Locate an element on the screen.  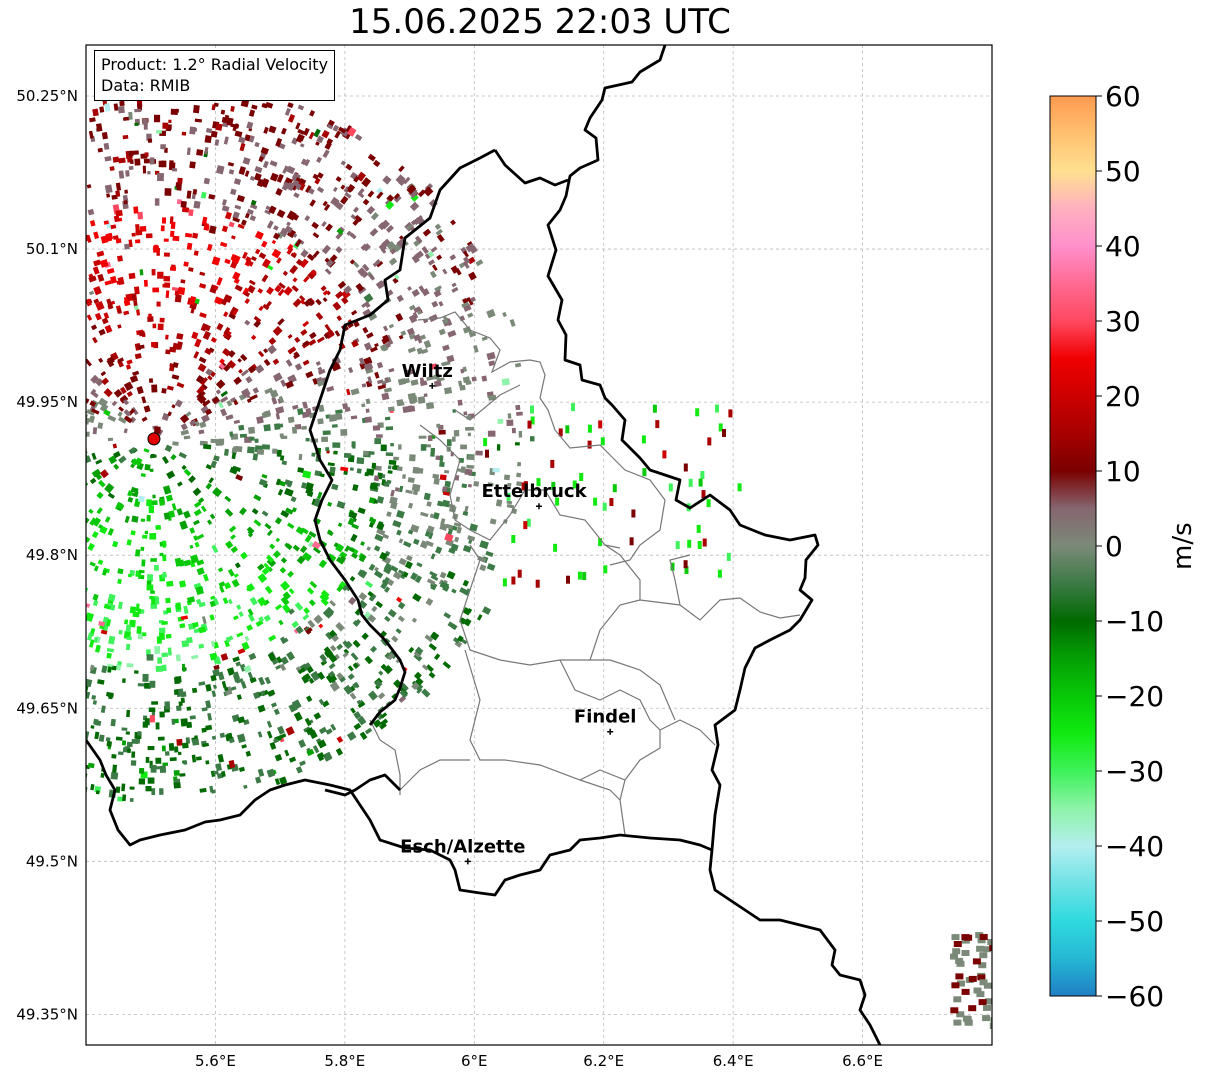
colorbar-tick-label: −30 is located at coordinates (1134, 771).